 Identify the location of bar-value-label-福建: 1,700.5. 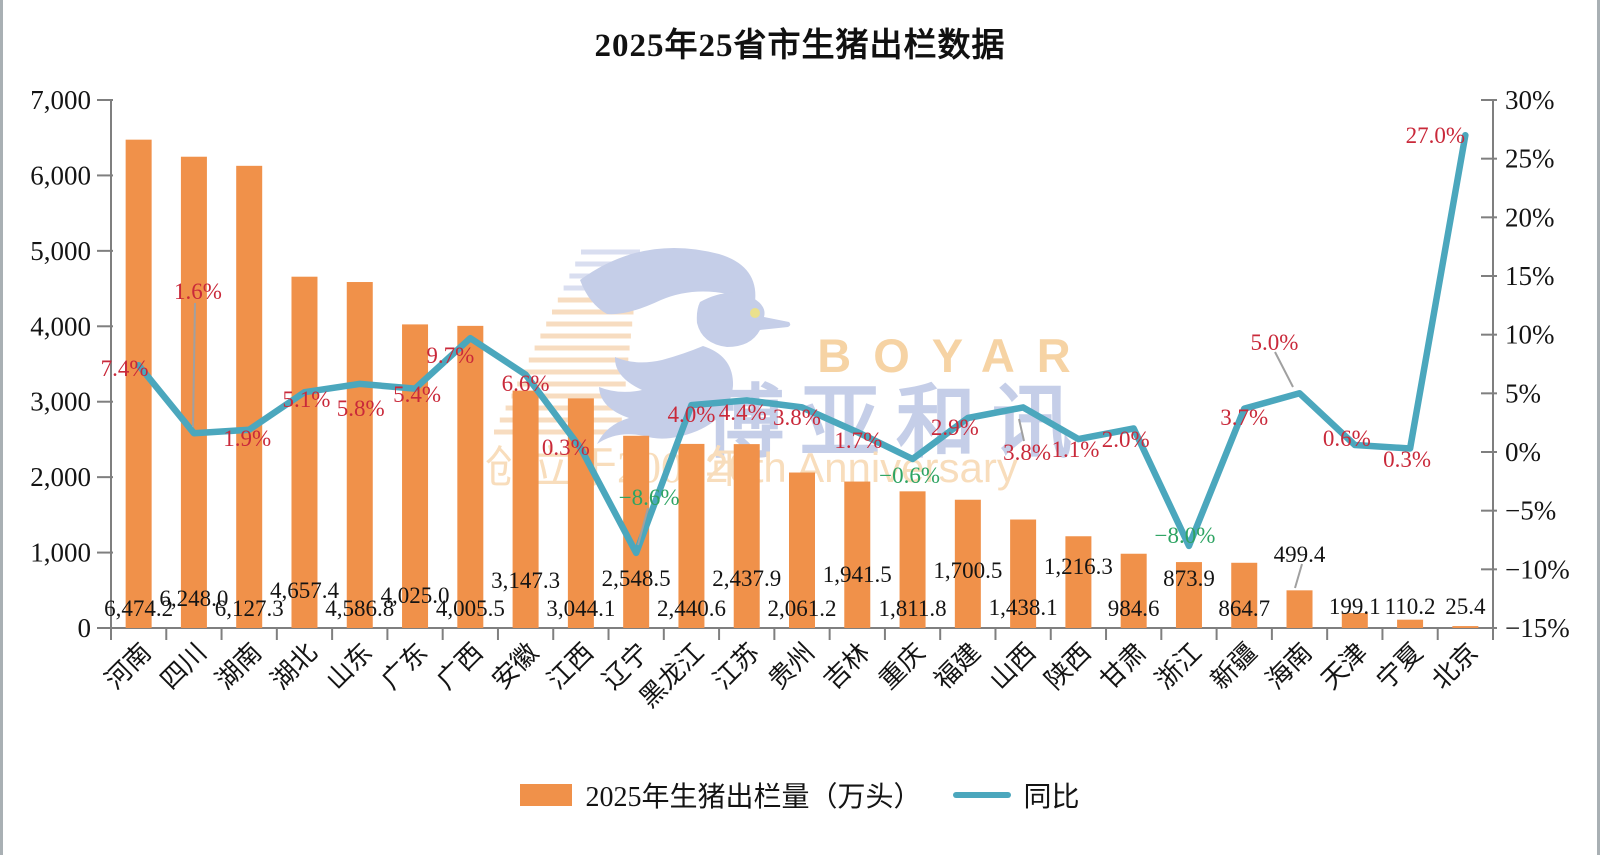
(967, 570).